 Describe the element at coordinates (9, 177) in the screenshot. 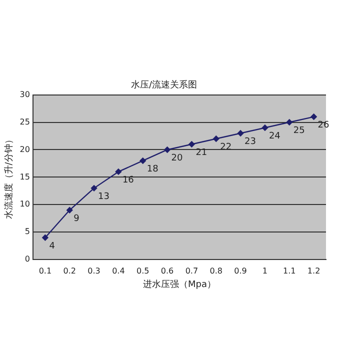

I see `y-axis-title: 水流速度（升/分钟）` at that location.